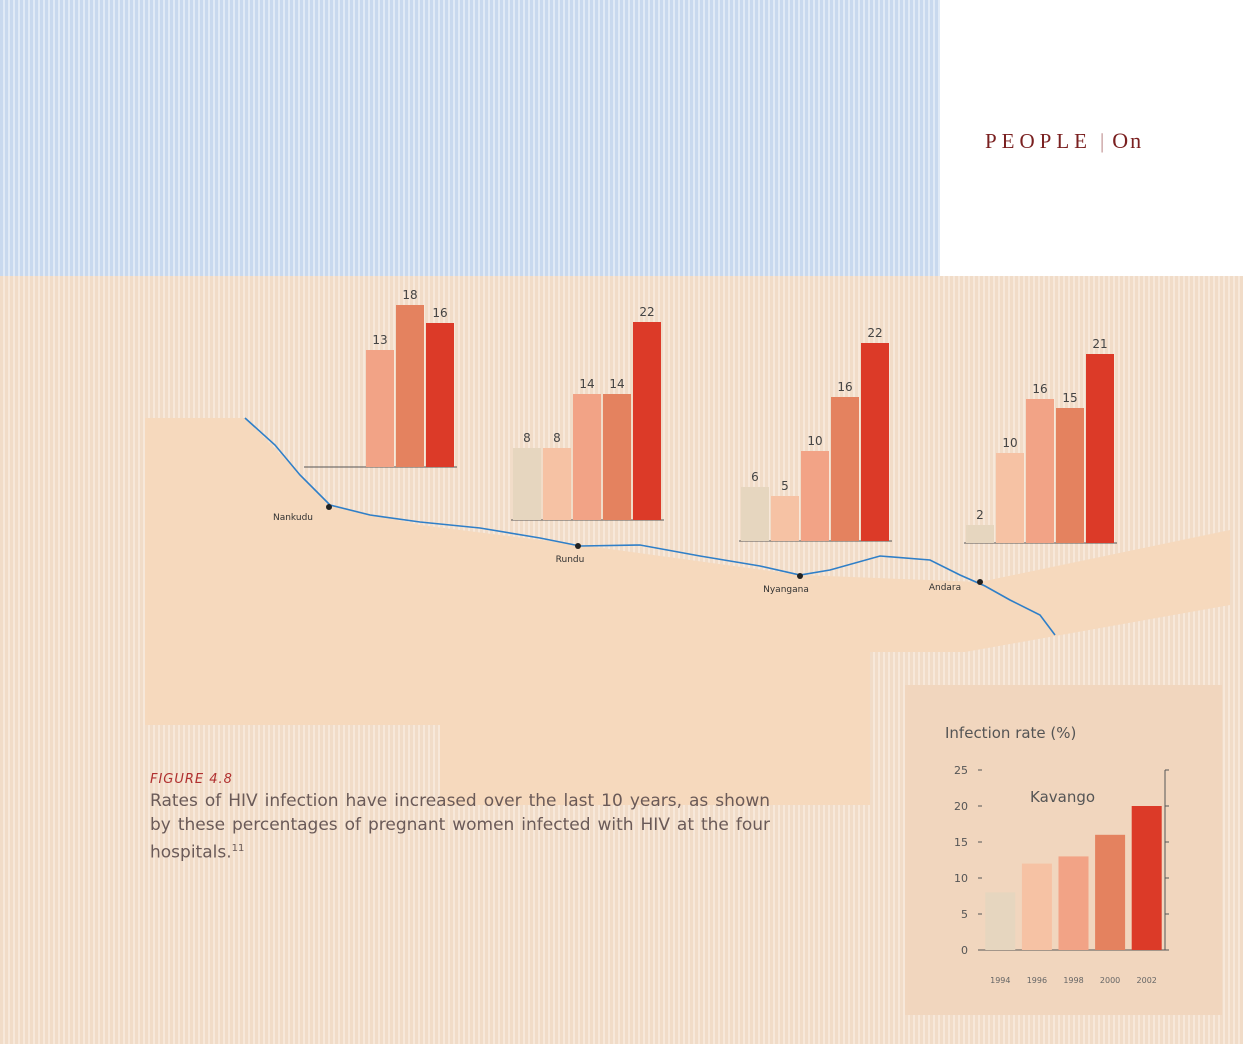  I want to click on bar-label: 6, so click(755, 477).